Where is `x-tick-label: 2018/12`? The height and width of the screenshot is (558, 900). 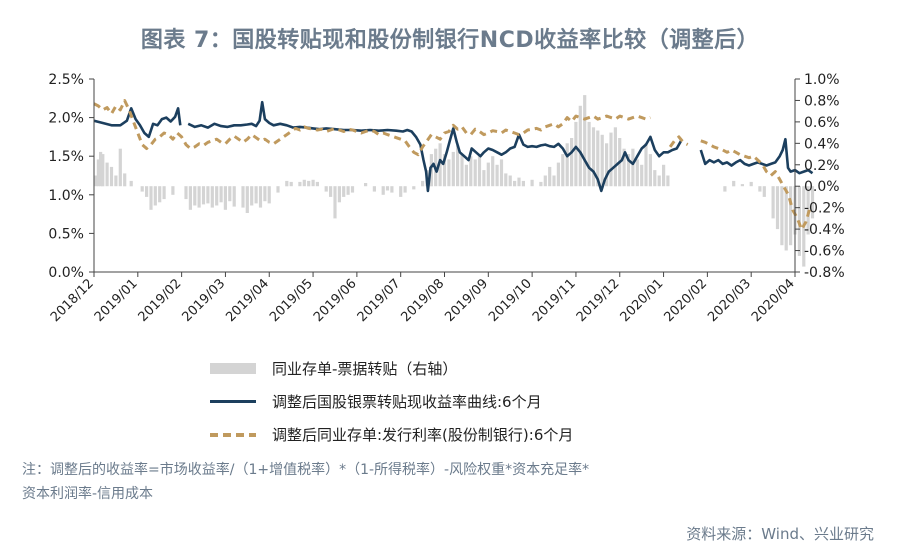 x-tick-label: 2018/12 is located at coordinates (72, 300).